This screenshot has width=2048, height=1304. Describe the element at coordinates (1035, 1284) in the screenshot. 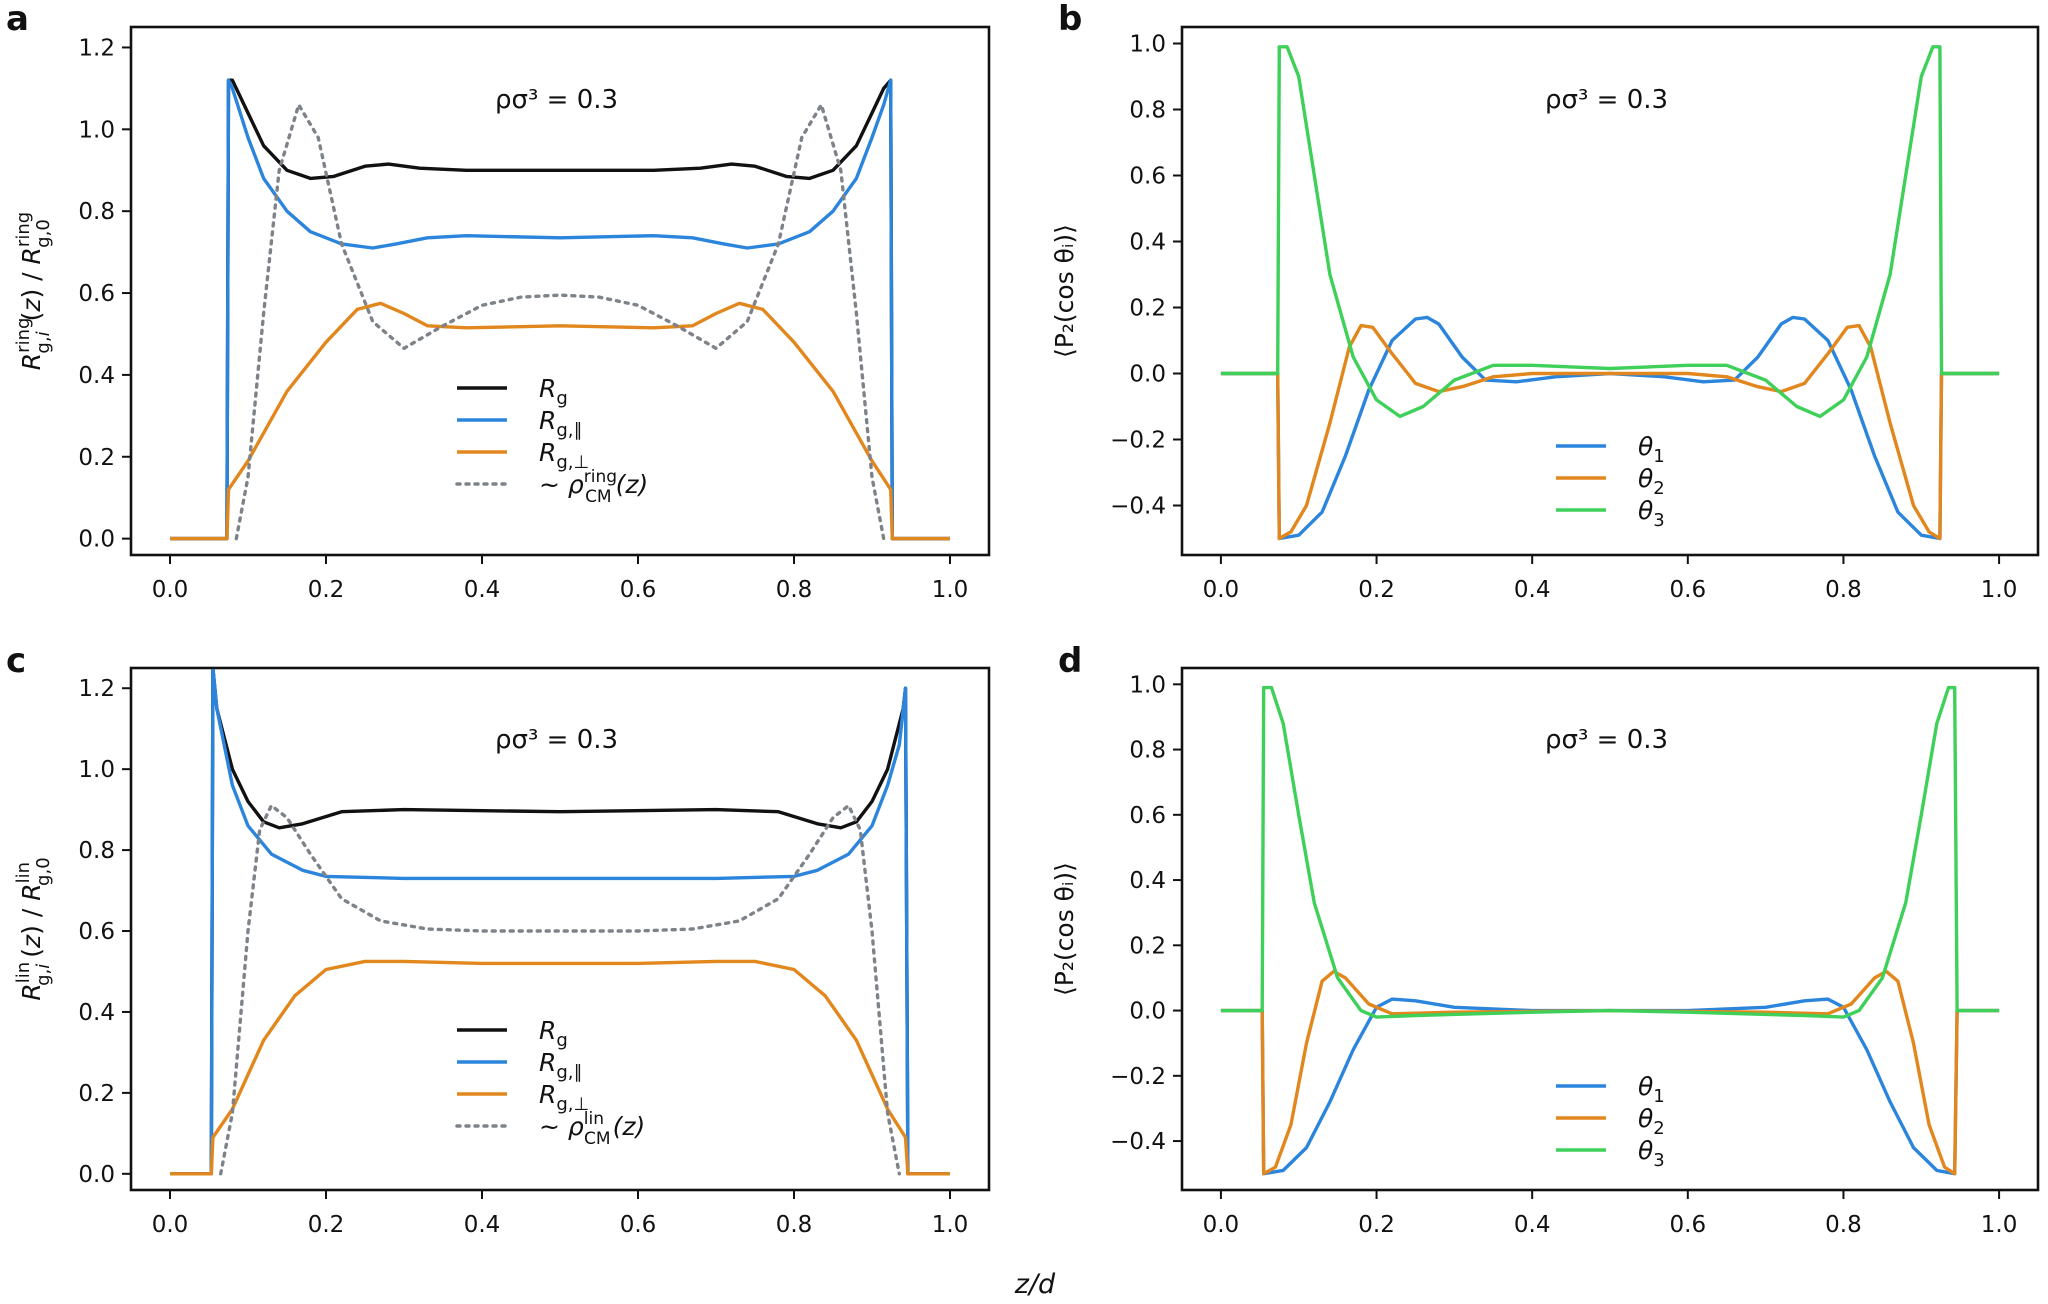

I see `x-axis-label: z/d` at that location.